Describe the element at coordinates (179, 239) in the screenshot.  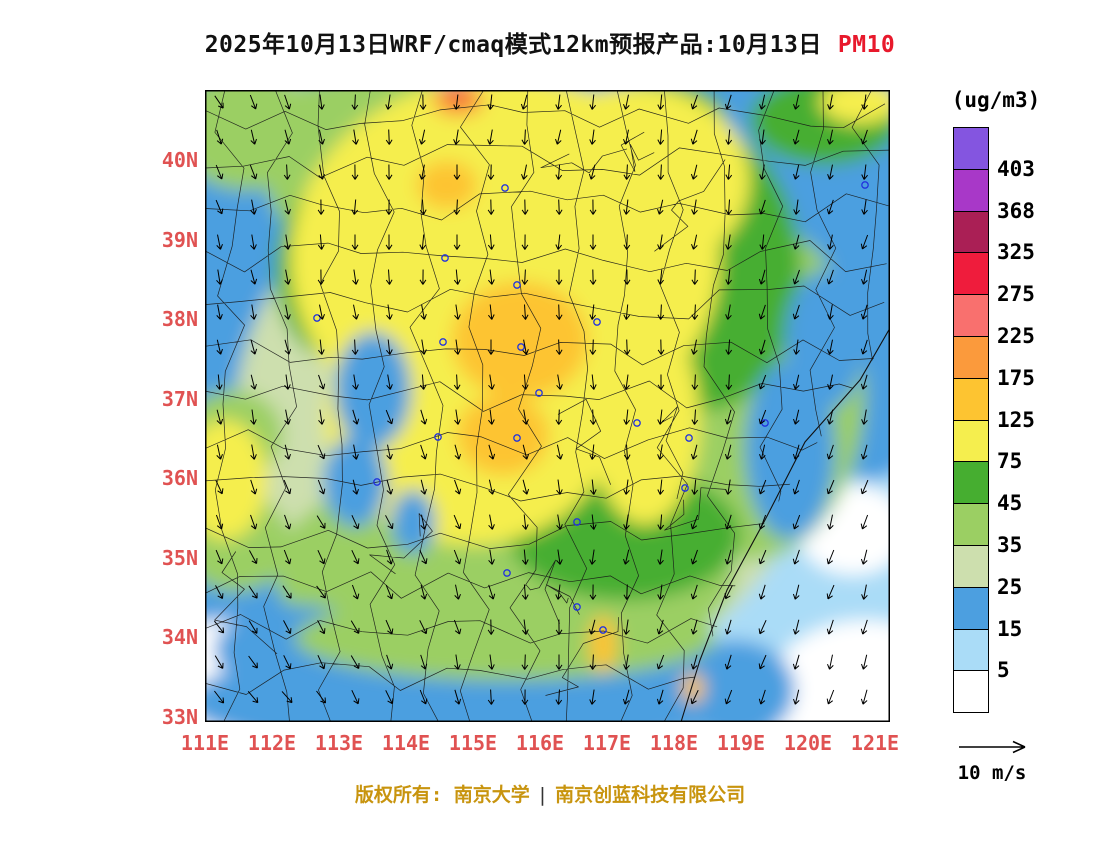
I see `lat-tick-label: 39N` at that location.